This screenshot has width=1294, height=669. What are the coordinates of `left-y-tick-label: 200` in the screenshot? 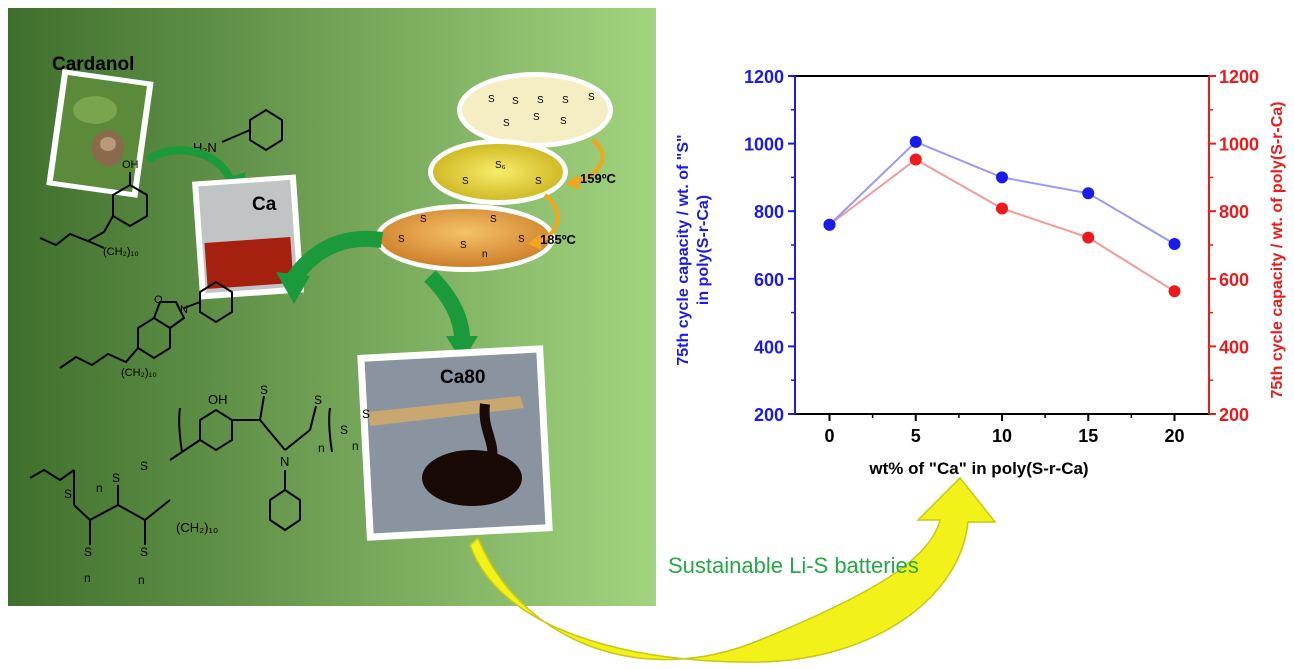 It's located at (769, 415).